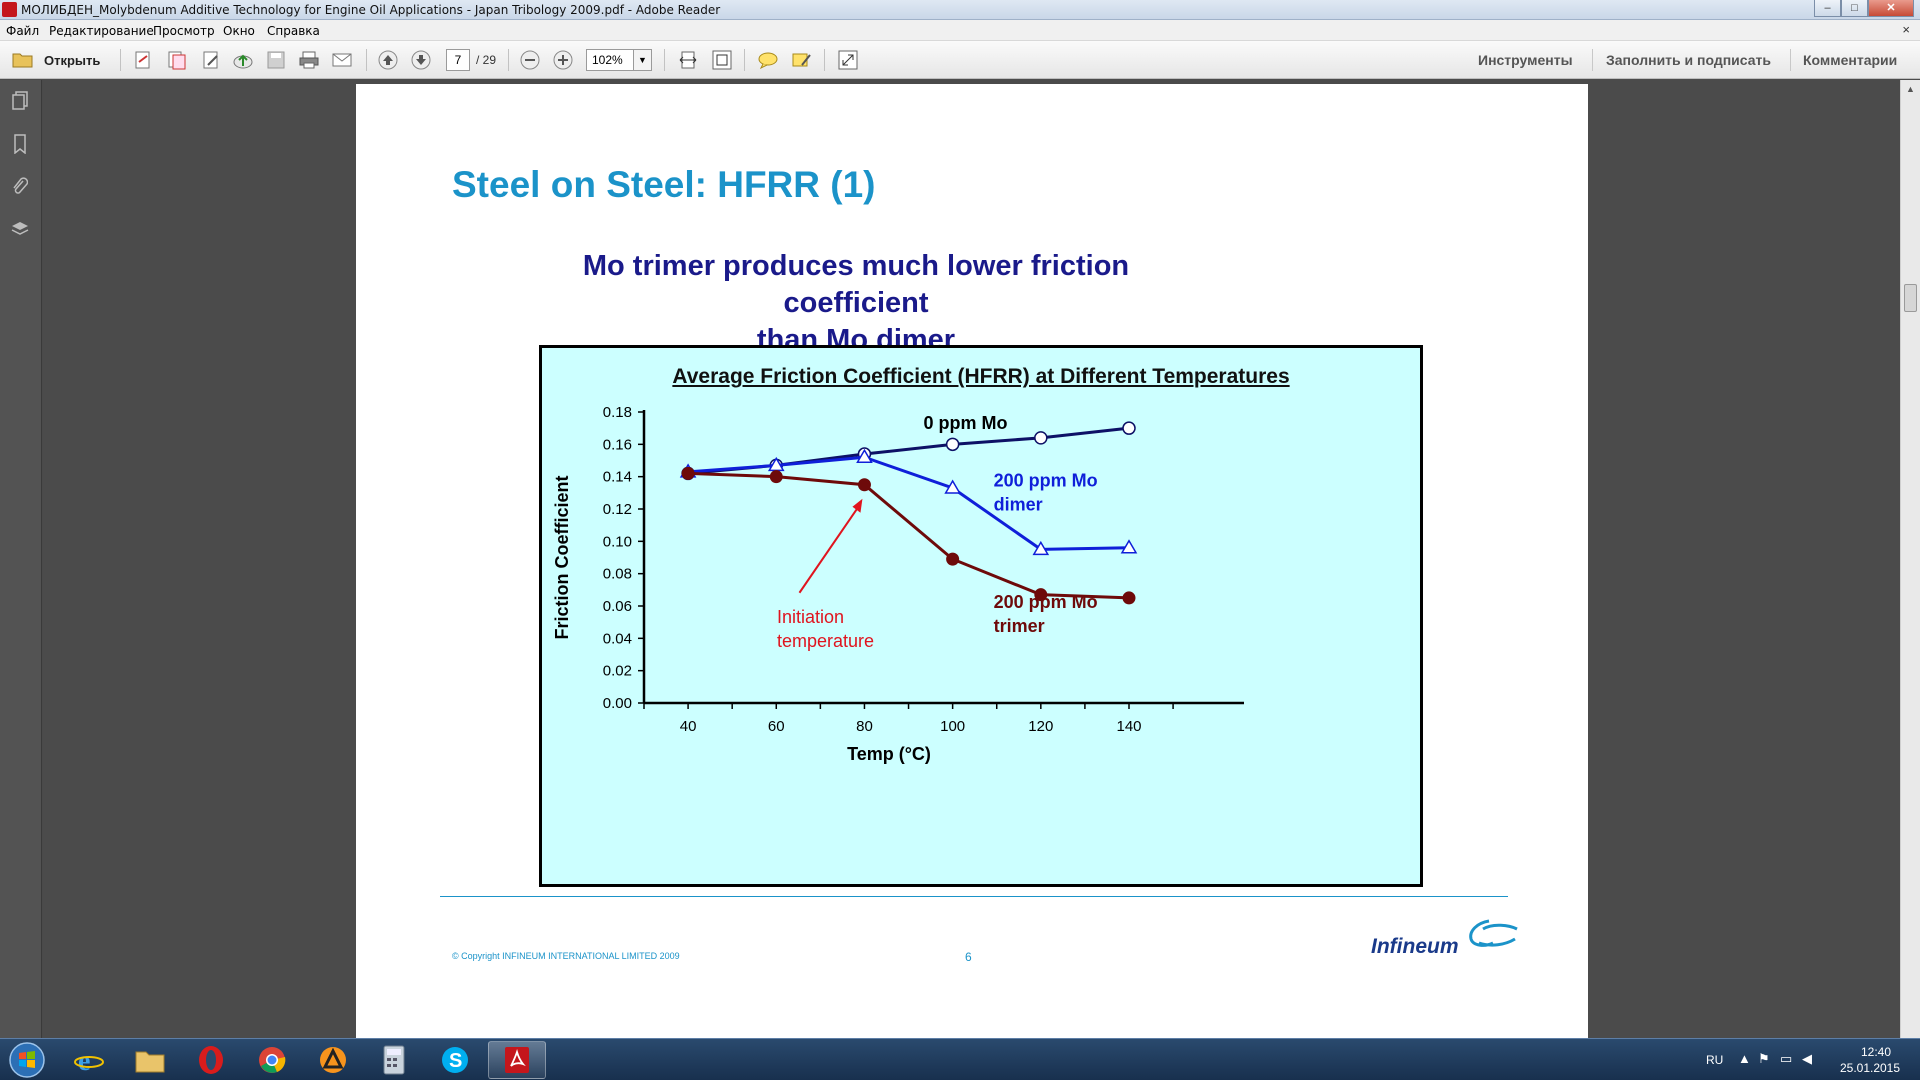  I want to click on previous-page-icon, so click(388, 60).